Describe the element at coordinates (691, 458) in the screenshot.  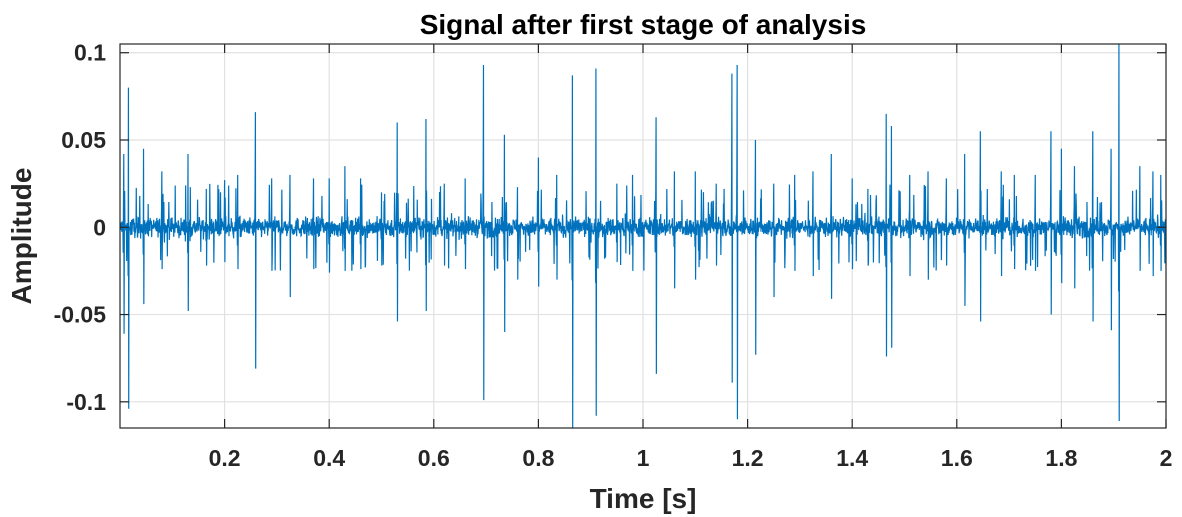
I see `x-tick-labels: 0.2 0.4 0.6 0.8 1 1.2 1.4 1.6 1.8 2` at that location.